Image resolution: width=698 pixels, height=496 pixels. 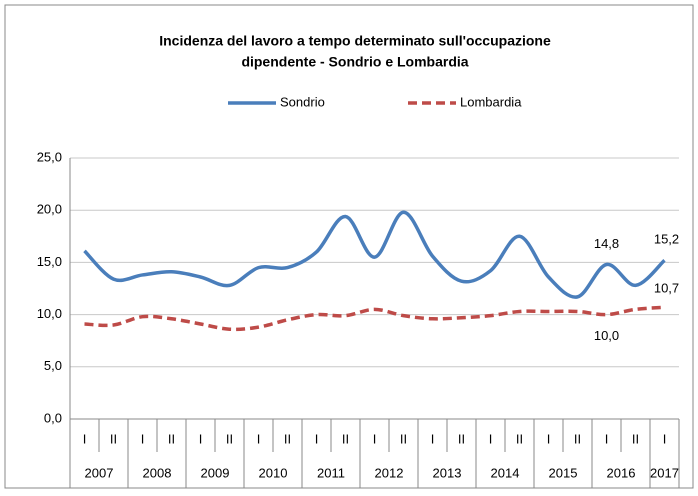 I want to click on x-group-label: 2015, so click(x=563, y=472).